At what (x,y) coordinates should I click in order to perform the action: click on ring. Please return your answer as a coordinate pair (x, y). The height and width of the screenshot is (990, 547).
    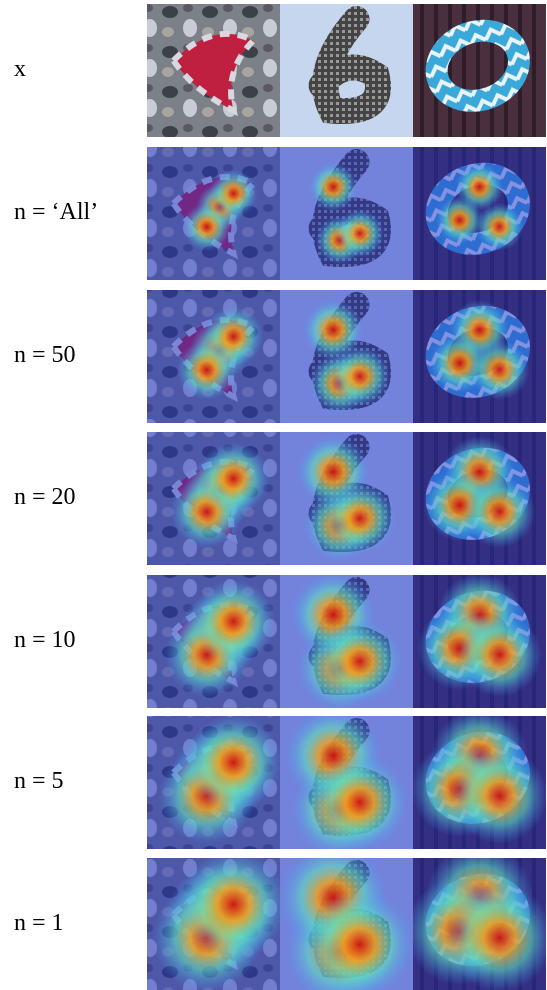
    Looking at the image, I should click on (477, 65).